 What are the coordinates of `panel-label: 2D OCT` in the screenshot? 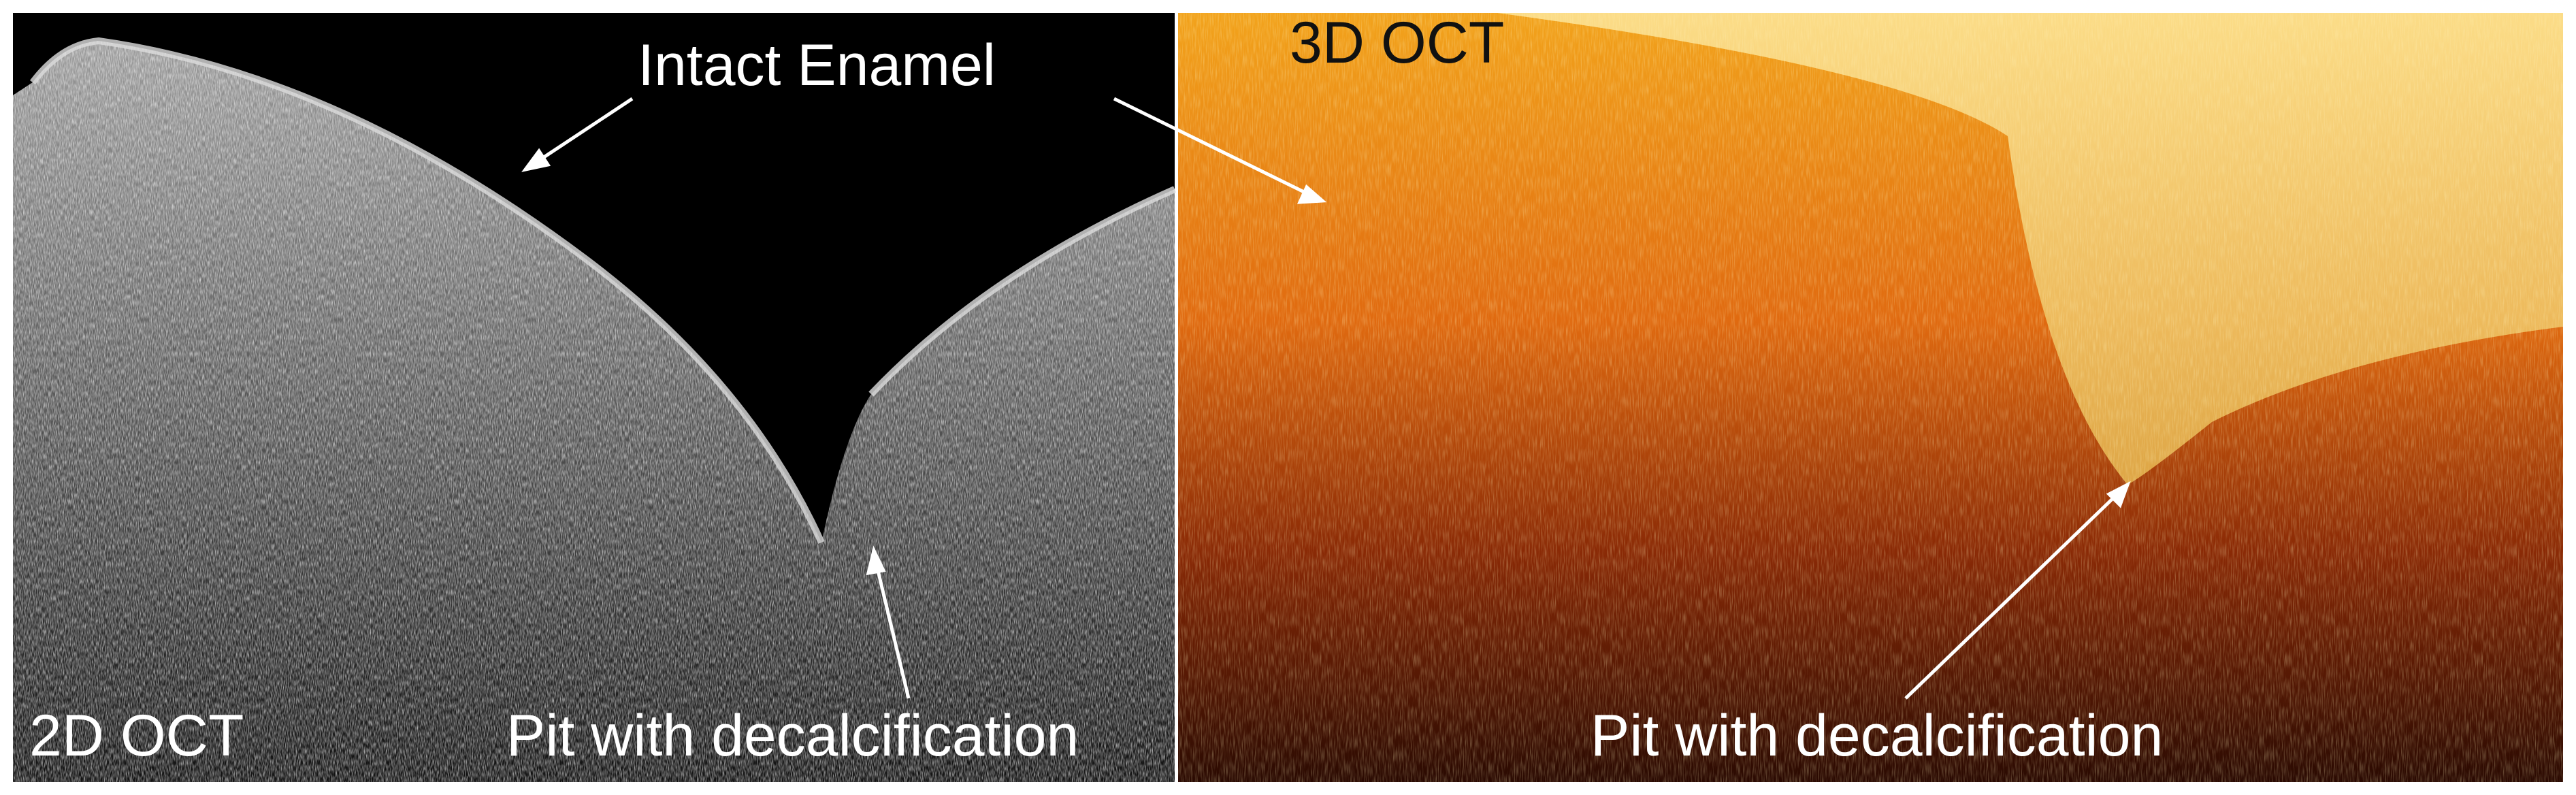 It's located at (136, 735).